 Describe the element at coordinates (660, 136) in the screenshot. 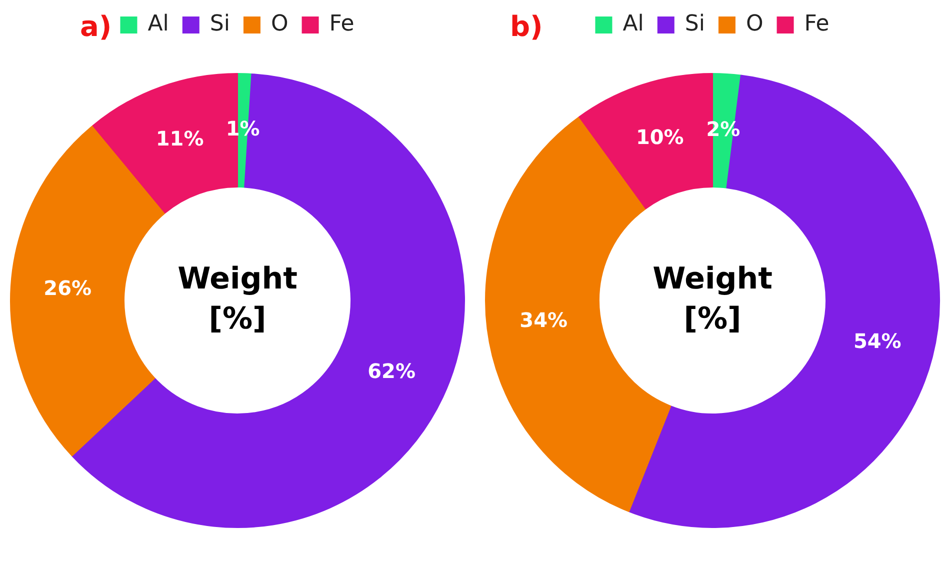

I see `data-label: 10%` at that location.